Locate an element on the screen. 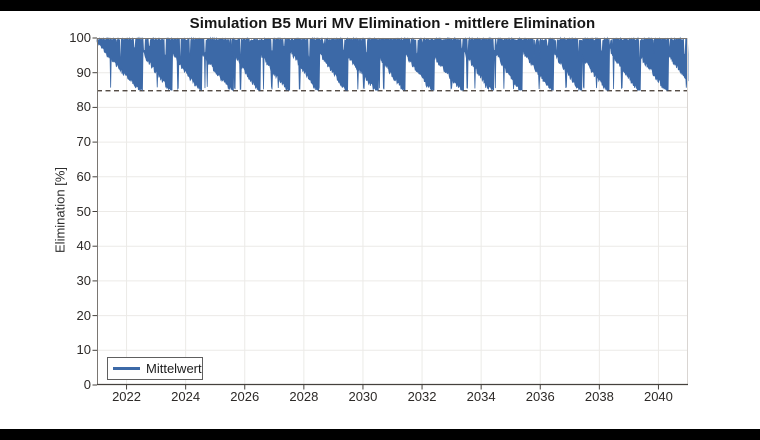 The height and width of the screenshot is (440, 760). x-tick-label: 2022 is located at coordinates (126, 396).